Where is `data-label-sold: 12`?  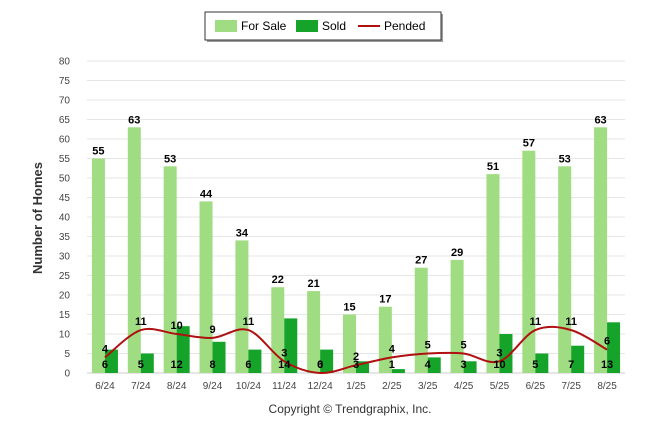 data-label-sold: 12 is located at coordinates (177, 365).